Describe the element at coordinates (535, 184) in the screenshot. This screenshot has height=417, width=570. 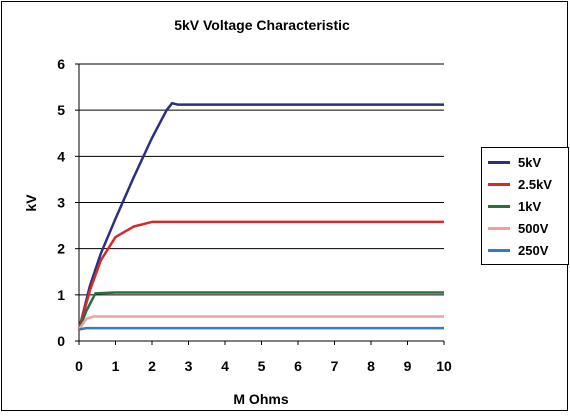
I see `legend-label: 2.5kV` at that location.